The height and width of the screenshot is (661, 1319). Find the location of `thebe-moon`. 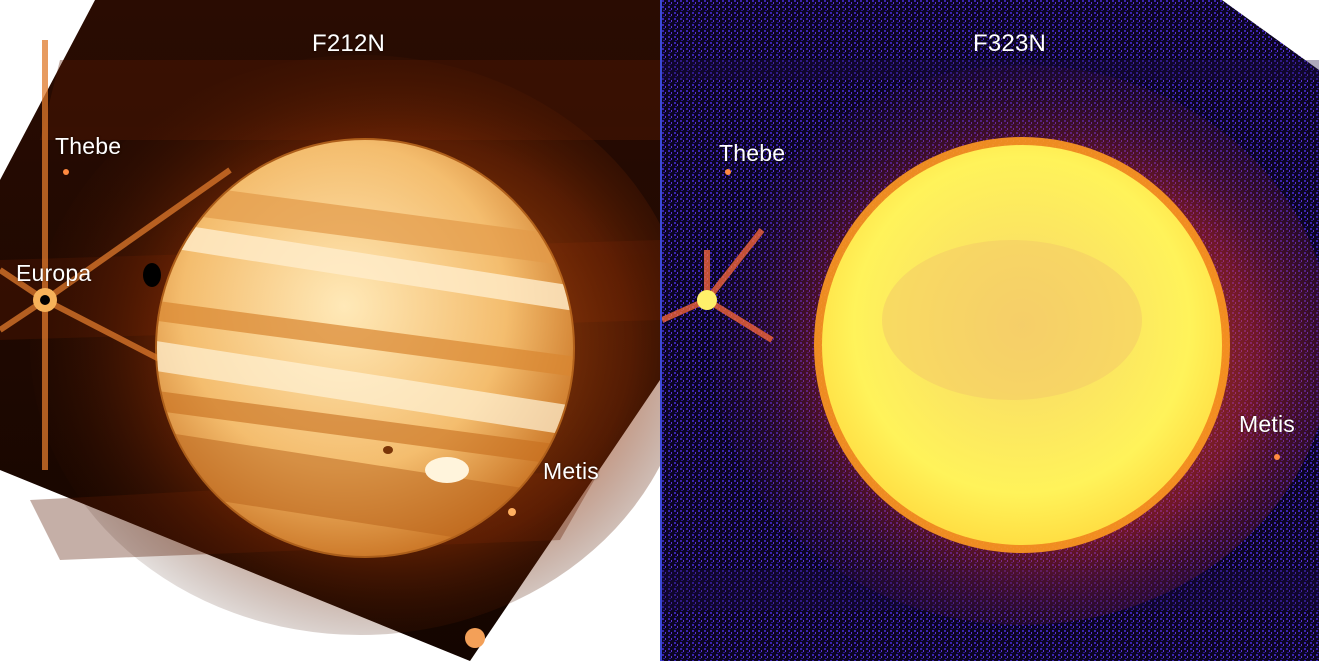

thebe-moon is located at coordinates (66, 172).